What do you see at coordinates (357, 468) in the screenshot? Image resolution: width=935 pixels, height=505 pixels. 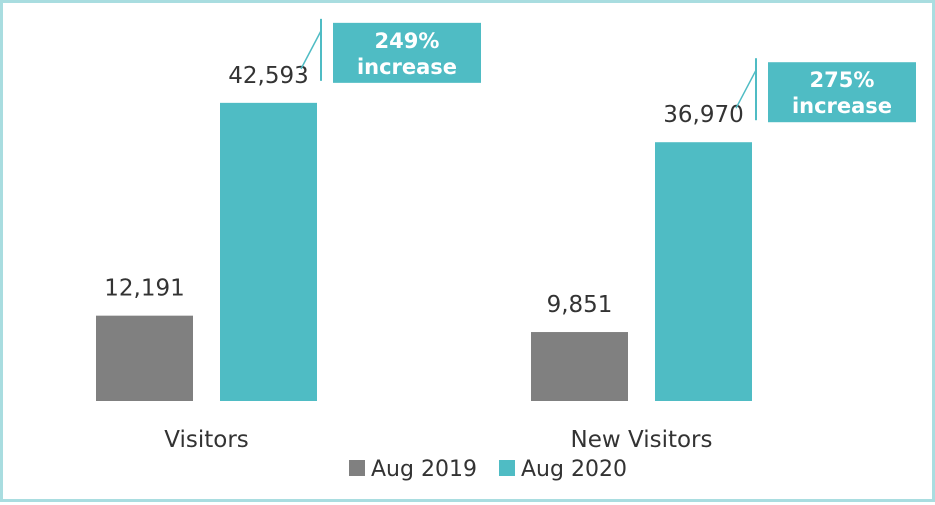 I see `legend-swatch-aug-2019` at bounding box center [357, 468].